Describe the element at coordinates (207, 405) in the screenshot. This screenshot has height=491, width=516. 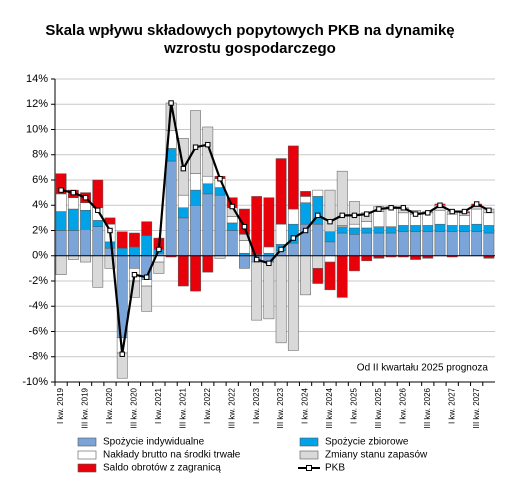
I see `x-tick-label: I kw. 2022` at that location.